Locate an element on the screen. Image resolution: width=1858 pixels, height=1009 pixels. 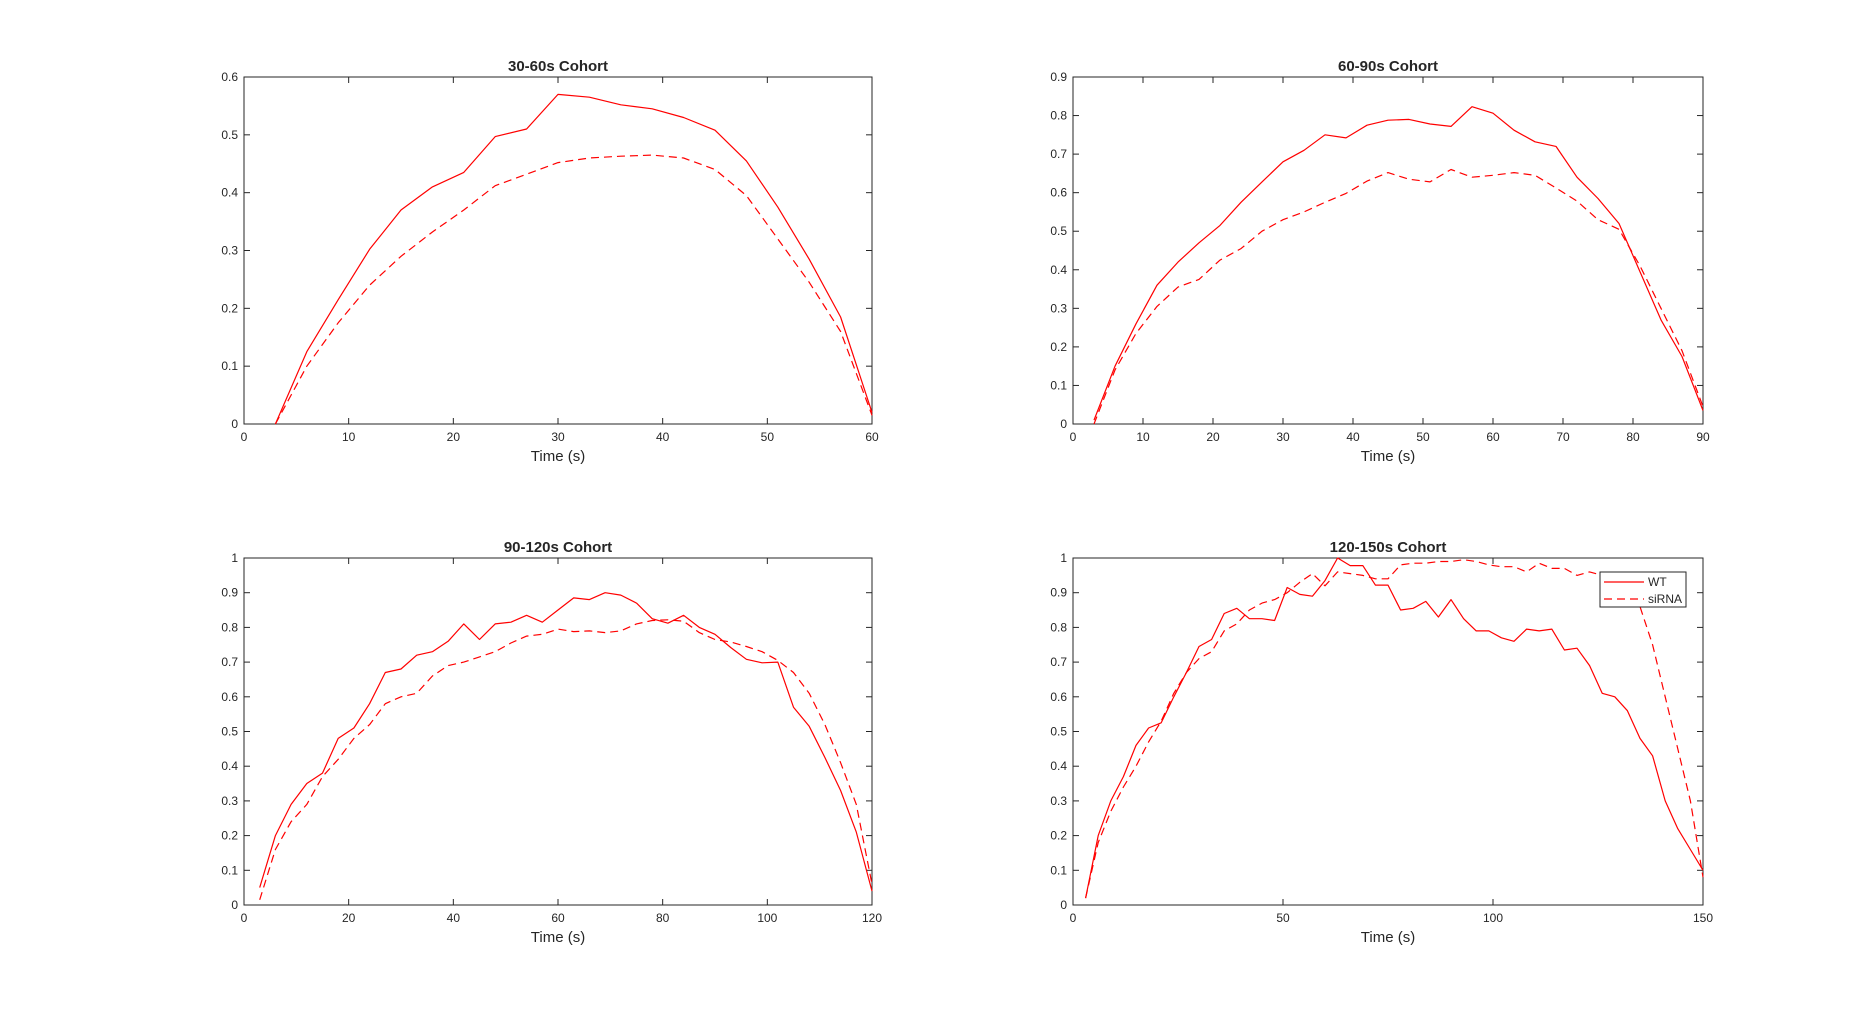
x-tick-label: 40 is located at coordinates (663, 437).